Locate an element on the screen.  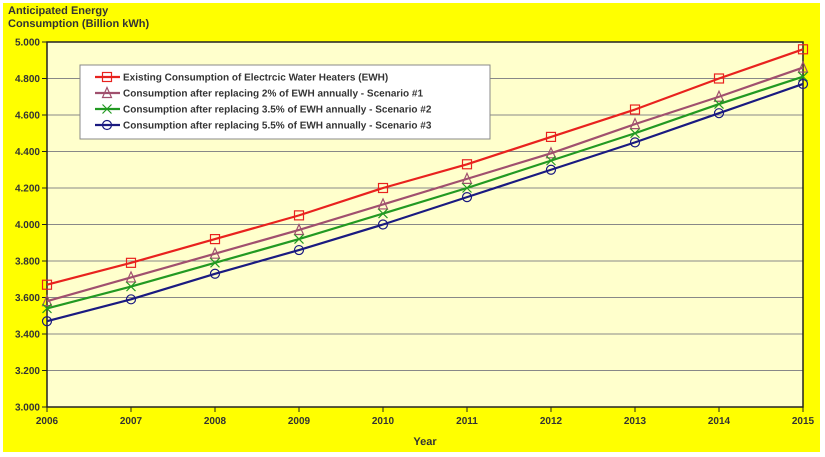
y-tick-label: 4.200 is located at coordinates (27, 189).